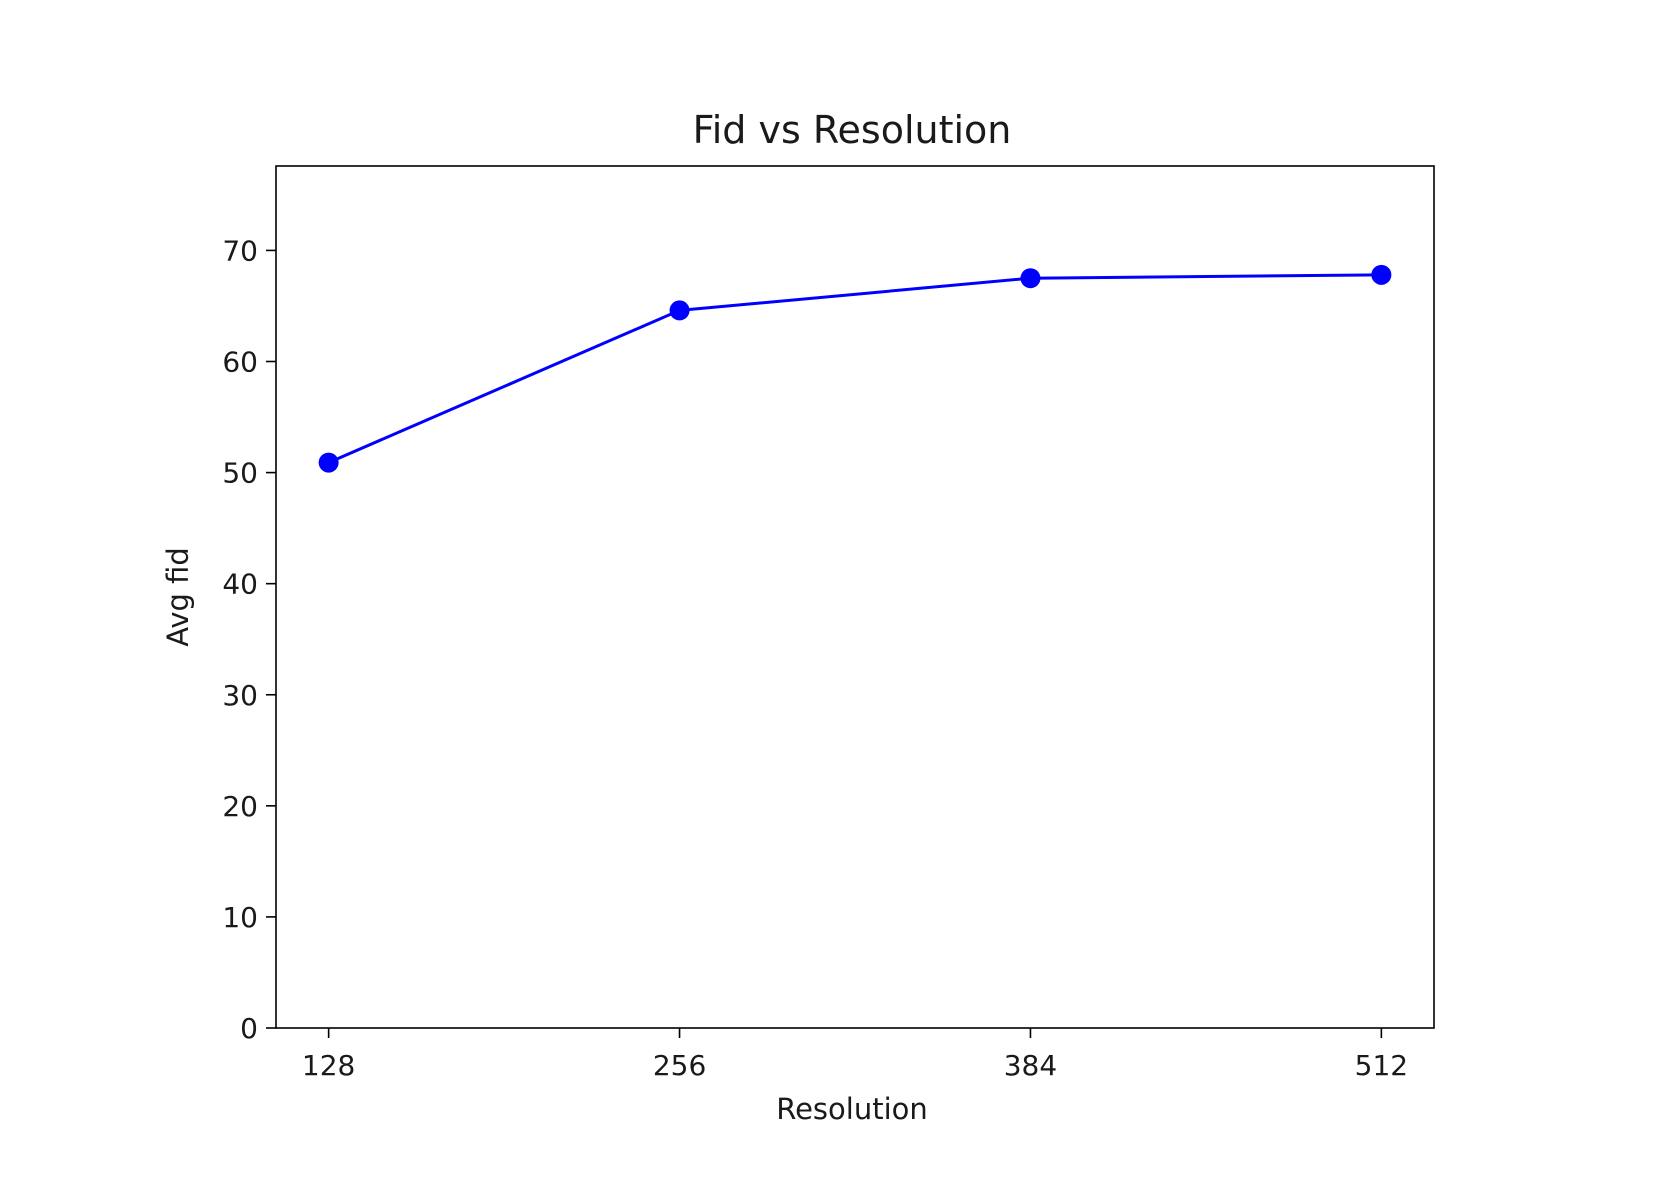 Image resolution: width=1661 pixels, height=1178 pixels. What do you see at coordinates (240, 473) in the screenshot?
I see `y-tick-label-5: 50` at bounding box center [240, 473].